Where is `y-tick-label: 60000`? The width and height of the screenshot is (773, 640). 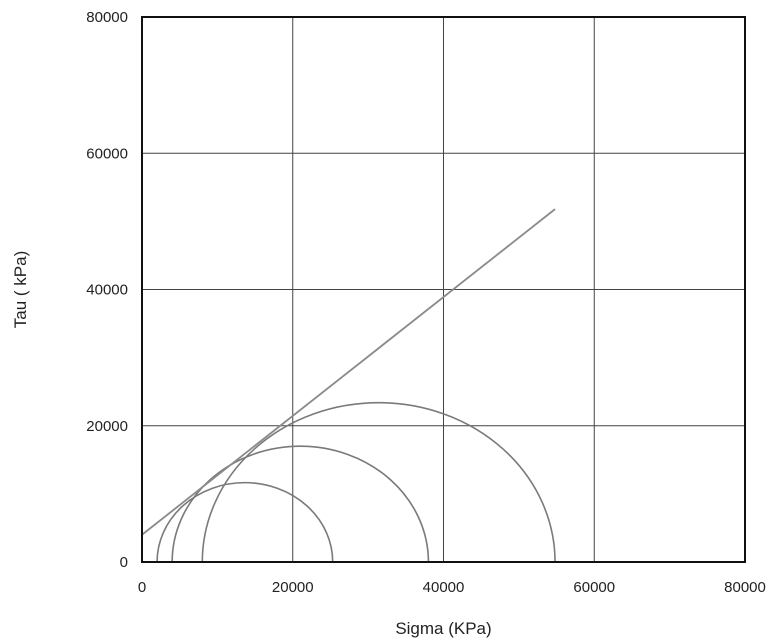
y-tick-label: 60000 is located at coordinates (107, 153).